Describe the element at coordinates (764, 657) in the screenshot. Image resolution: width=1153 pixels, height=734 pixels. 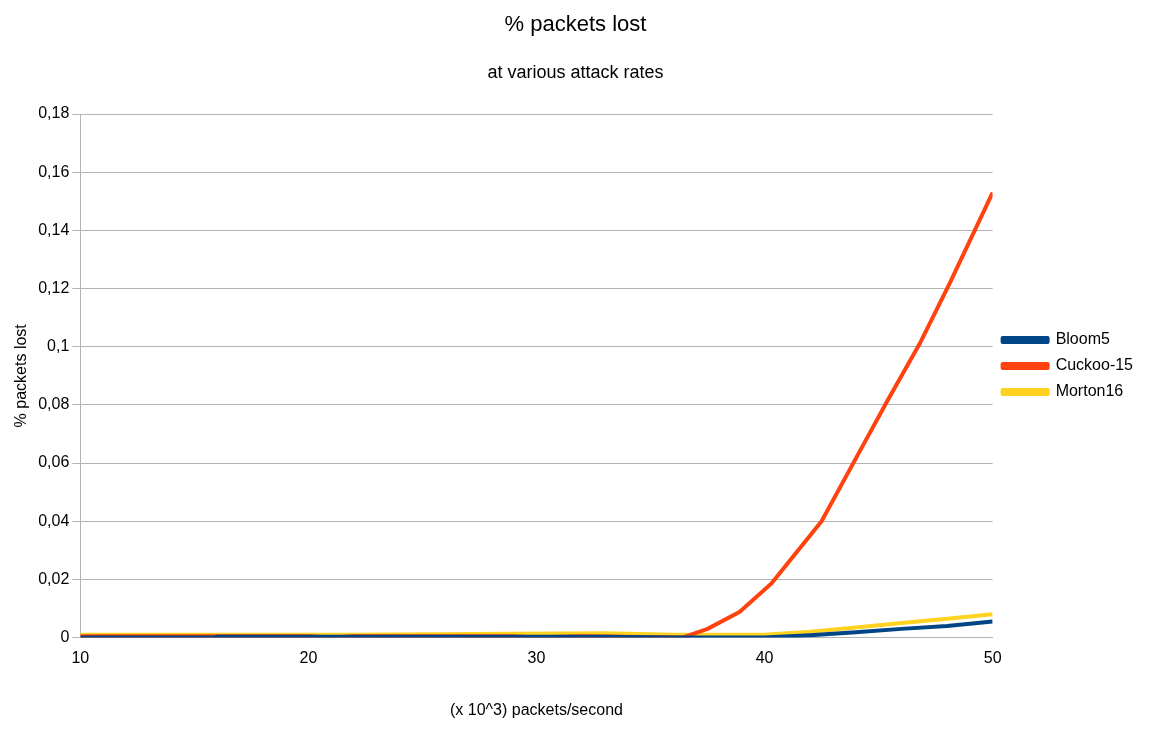
I see `x-tick-label: 40` at that location.